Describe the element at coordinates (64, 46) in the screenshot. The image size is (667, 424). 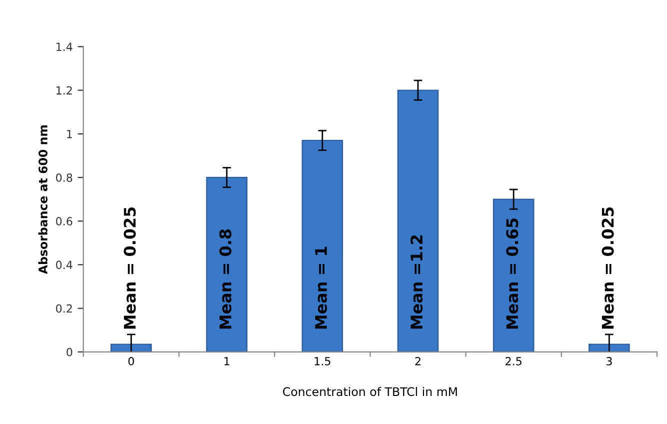
I see `y-tick-label: 1.4` at that location.